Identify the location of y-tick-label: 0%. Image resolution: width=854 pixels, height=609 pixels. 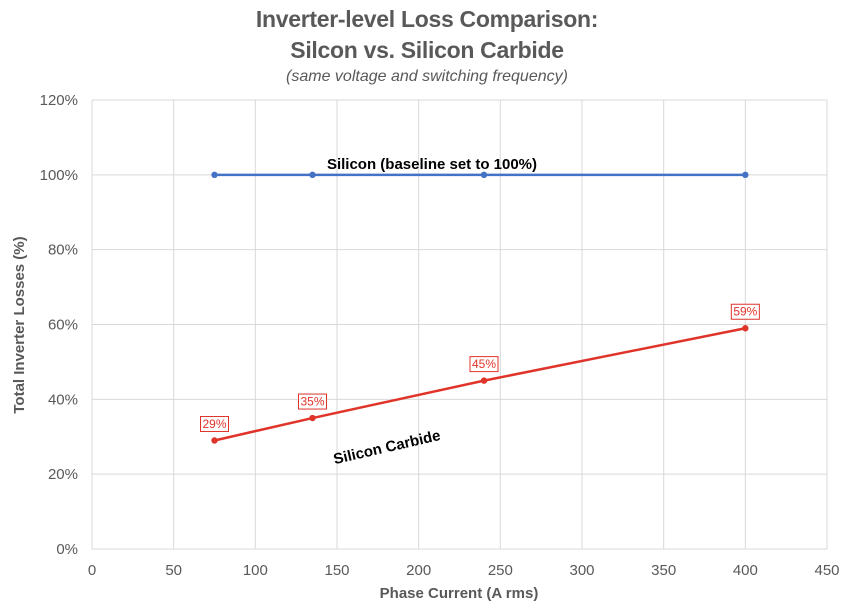
(67, 549).